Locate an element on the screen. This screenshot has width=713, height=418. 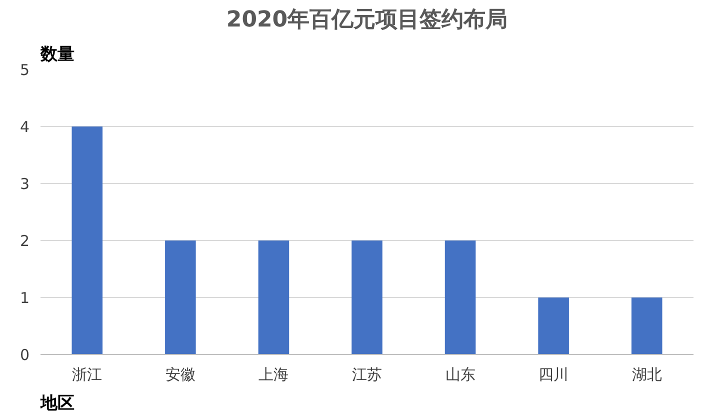
y-tick-label: 3 is located at coordinates (25, 184).